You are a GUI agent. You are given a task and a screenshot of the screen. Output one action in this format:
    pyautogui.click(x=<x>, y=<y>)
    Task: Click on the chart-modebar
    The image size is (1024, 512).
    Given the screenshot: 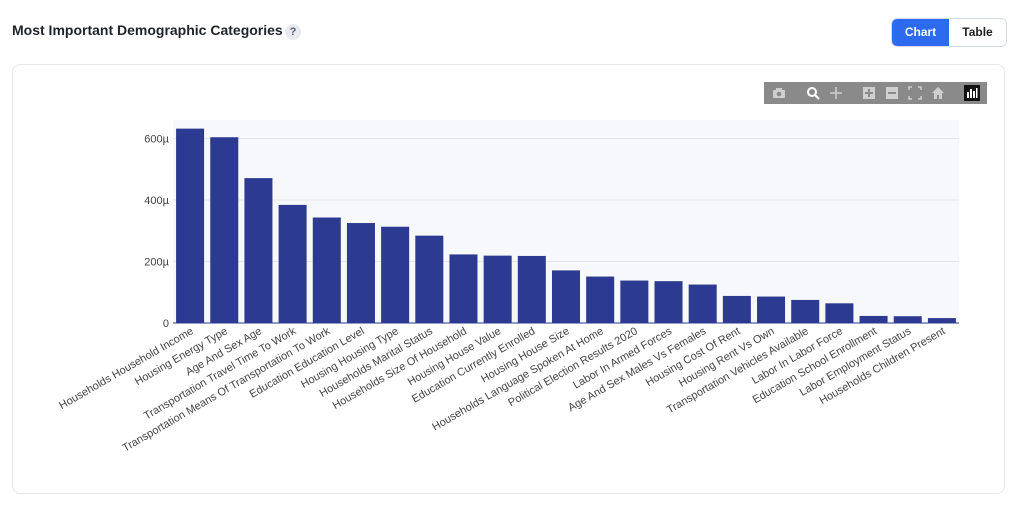 What is the action you would take?
    pyautogui.click(x=875, y=93)
    